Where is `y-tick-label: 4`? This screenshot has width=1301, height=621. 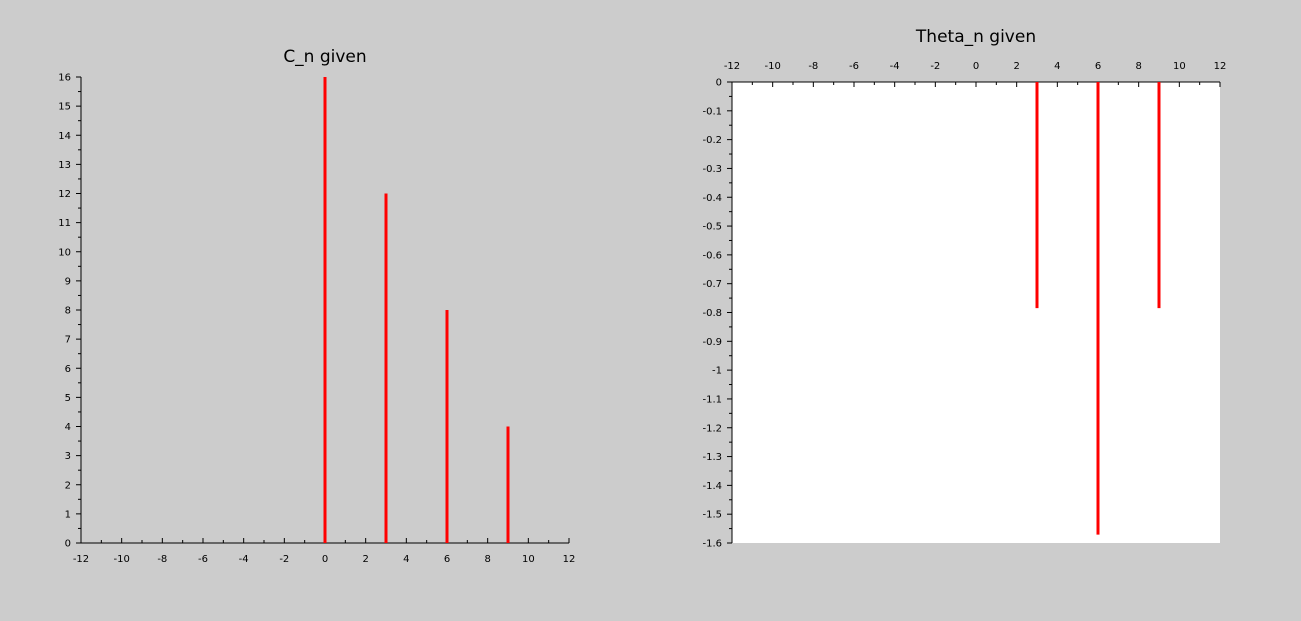 y-tick-label: 4 is located at coordinates (68, 427).